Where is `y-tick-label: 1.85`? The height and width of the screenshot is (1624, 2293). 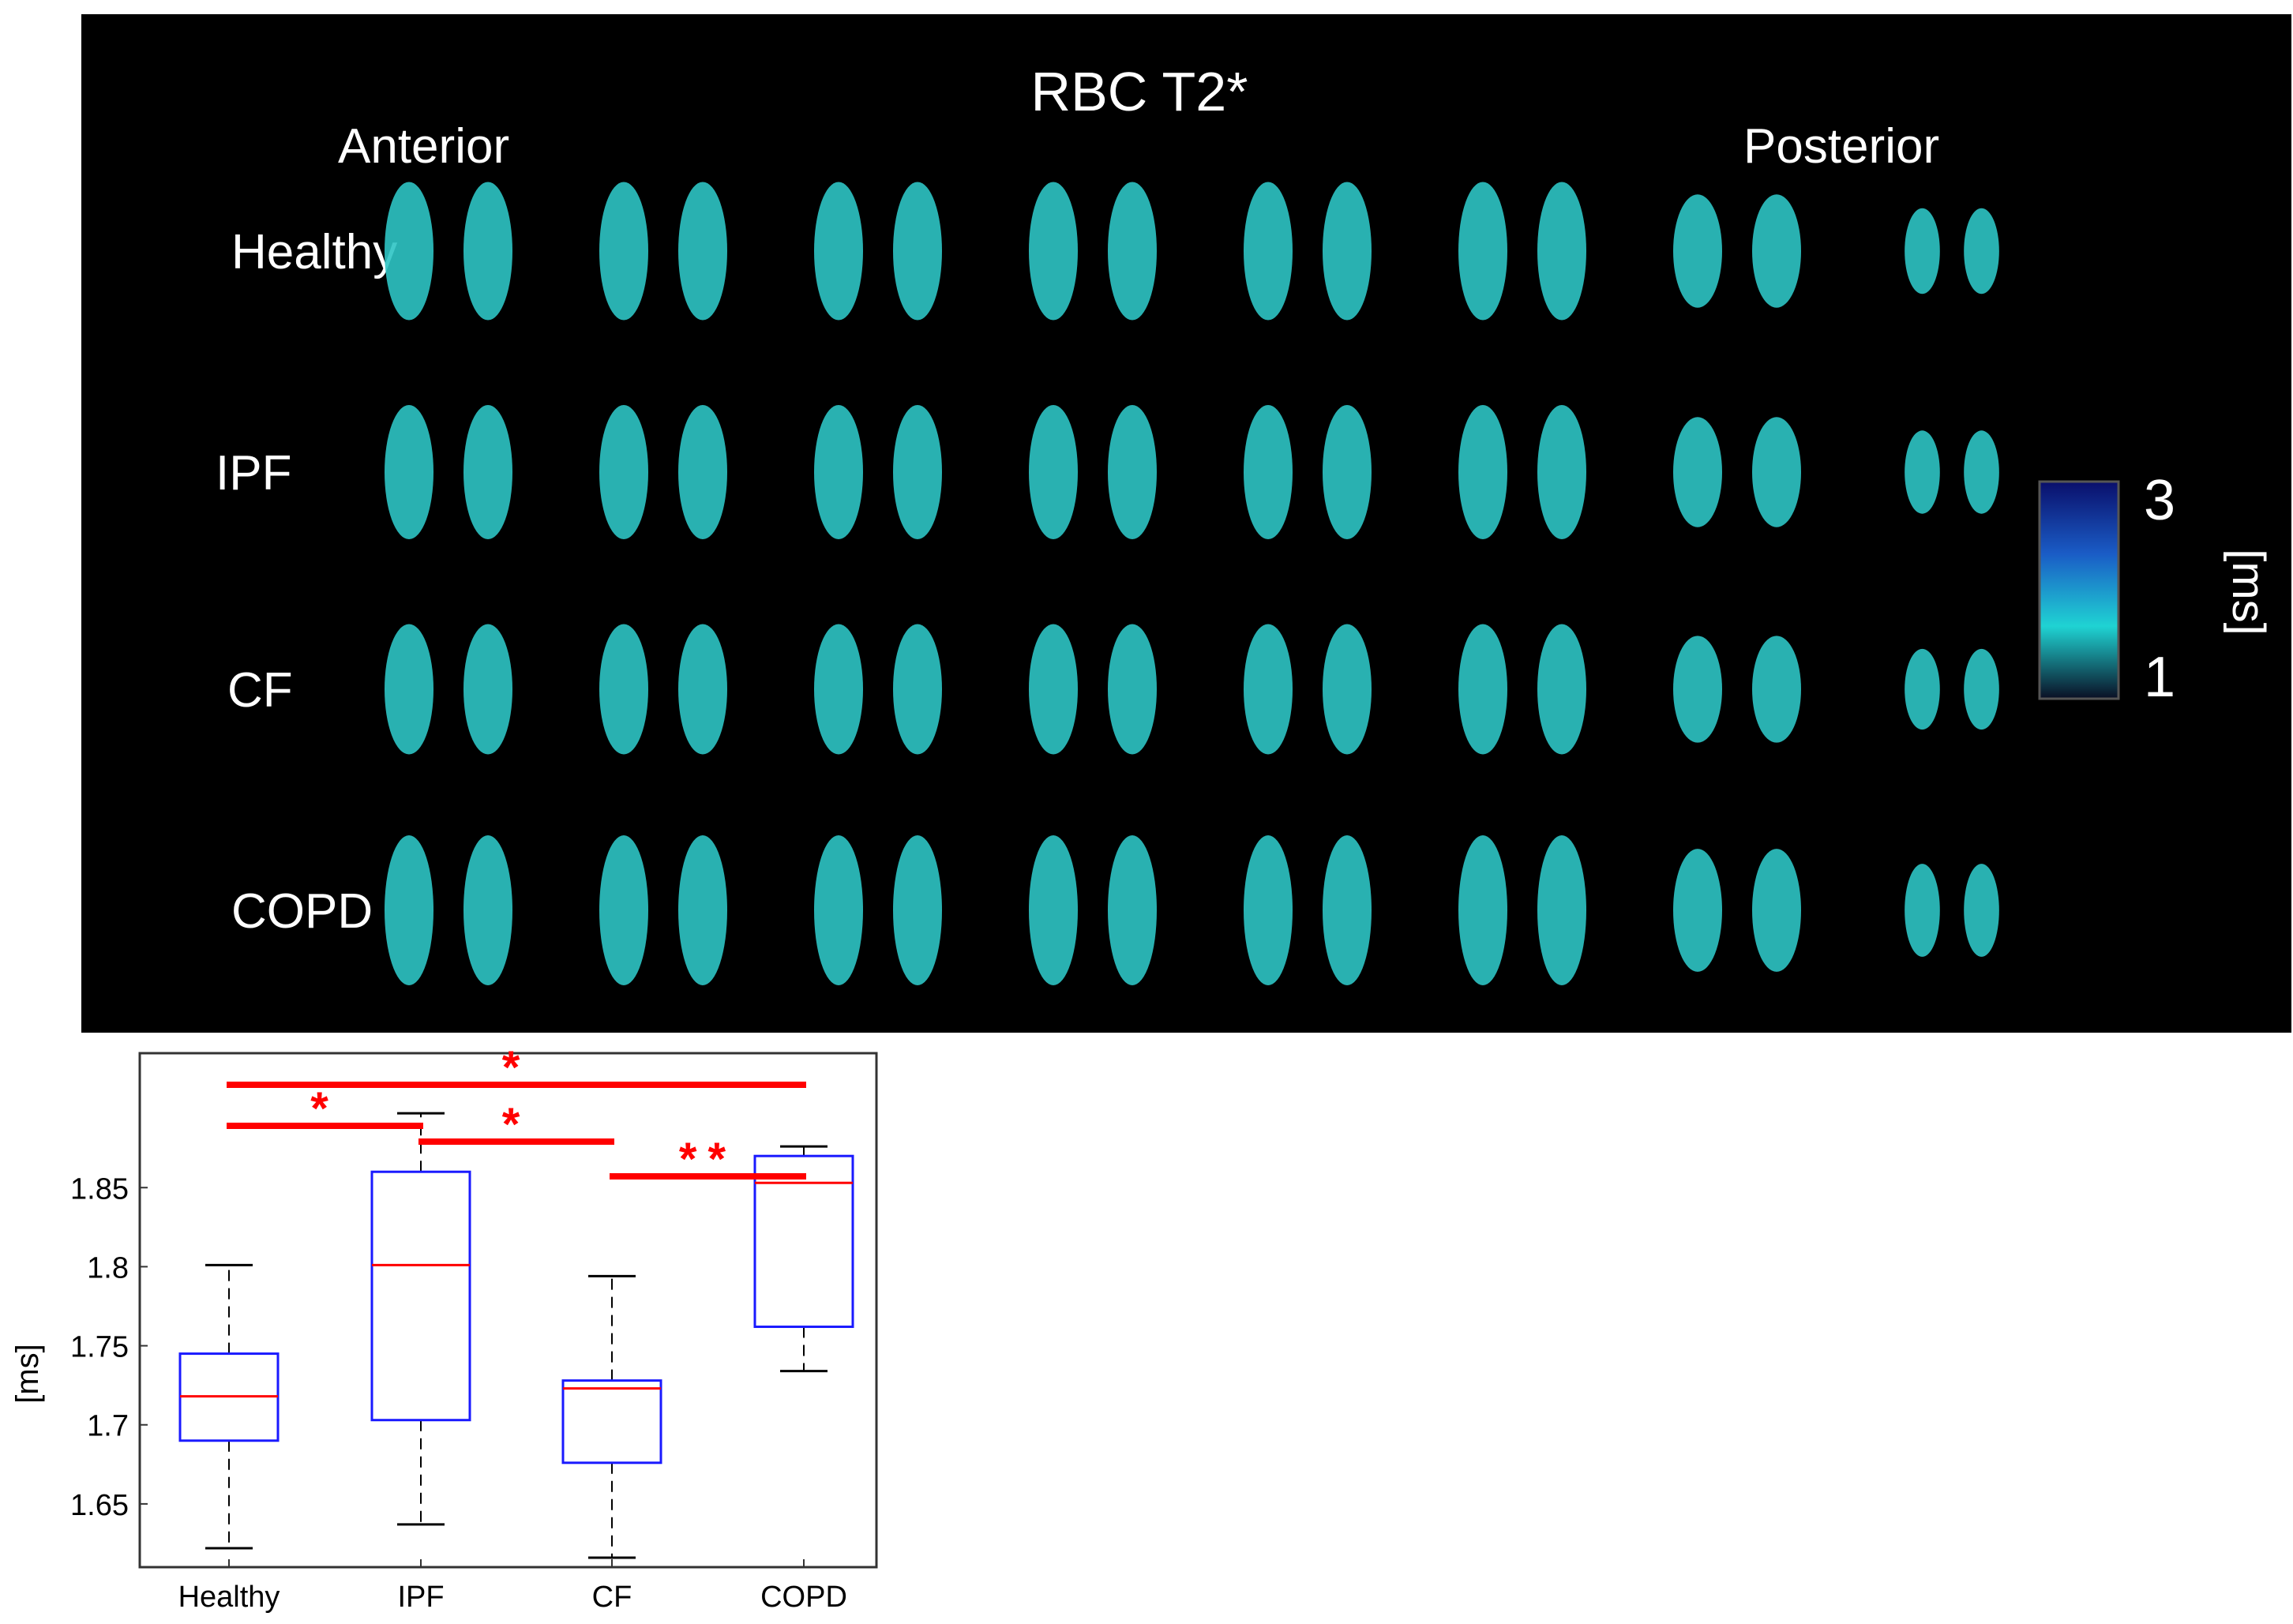
y-tick-label: 1.85 is located at coordinates (99, 1189).